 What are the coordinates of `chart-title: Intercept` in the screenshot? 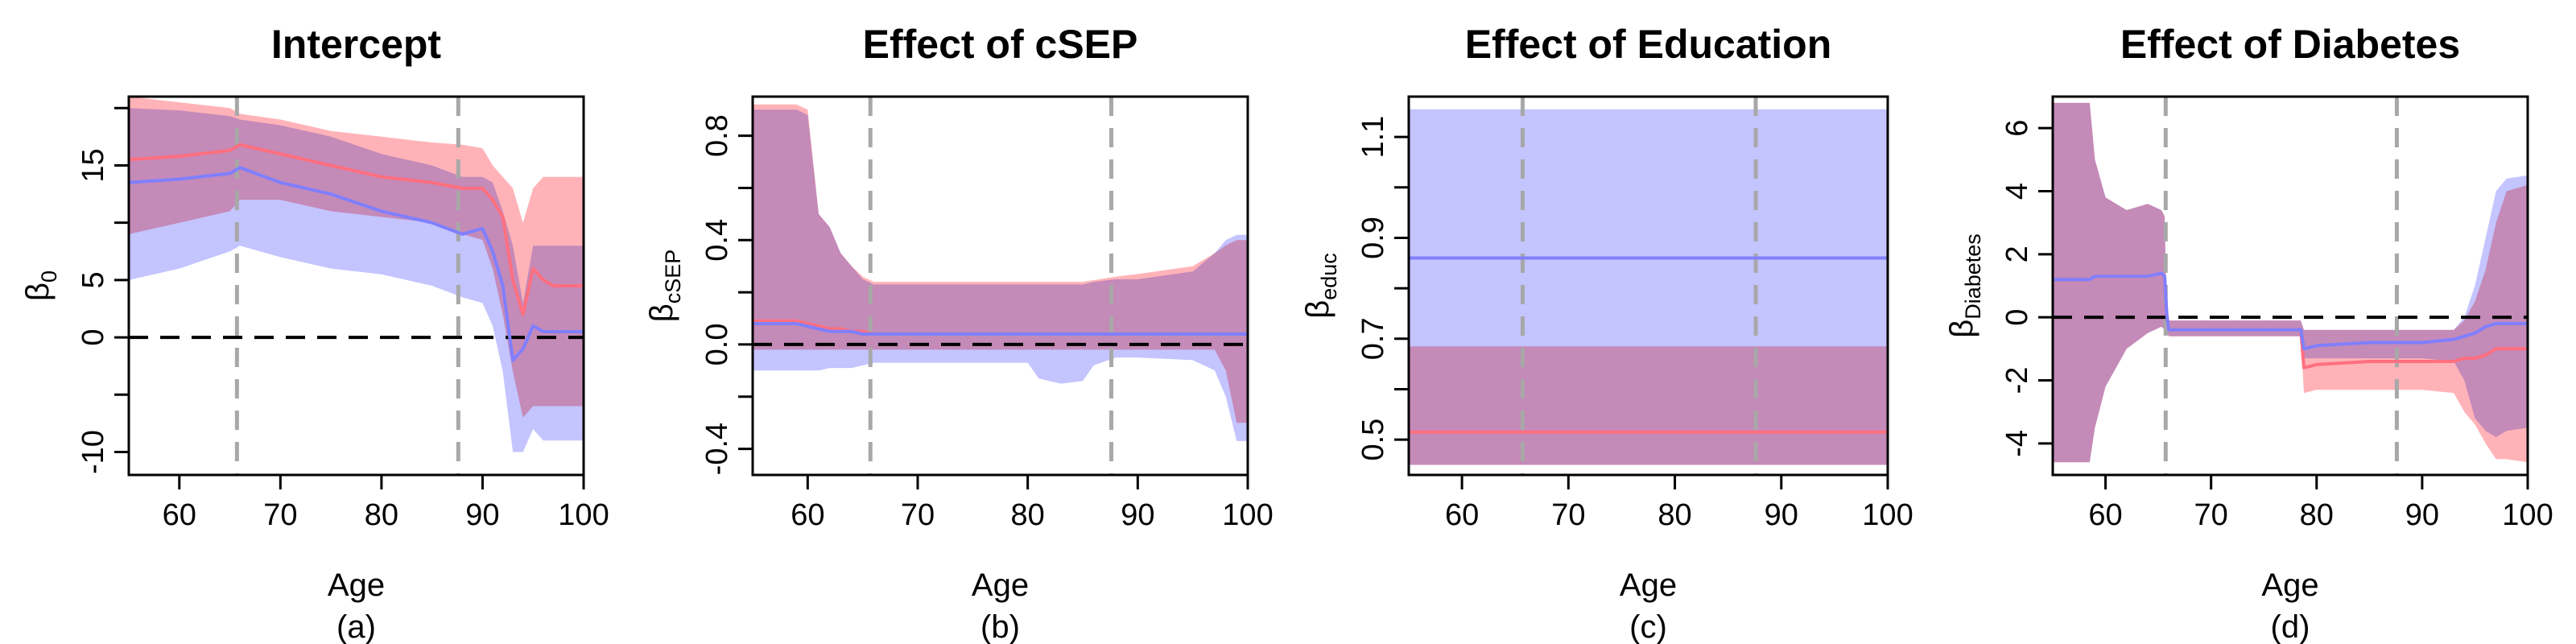 It's located at (356, 44).